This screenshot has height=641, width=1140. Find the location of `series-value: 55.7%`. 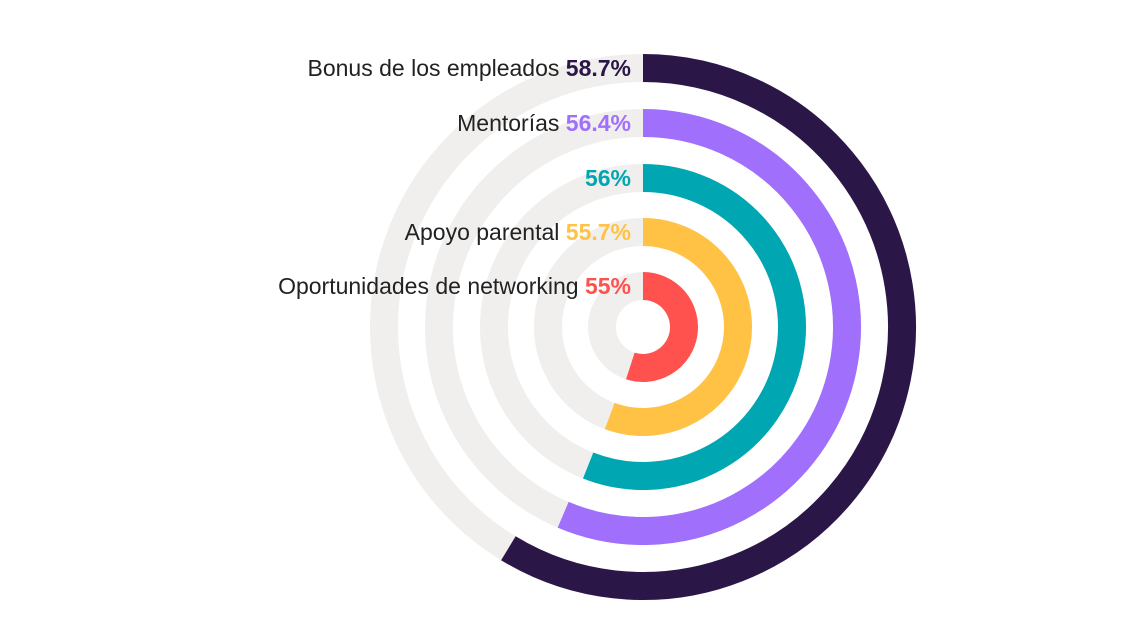

series-value: 55.7% is located at coordinates (598, 232).